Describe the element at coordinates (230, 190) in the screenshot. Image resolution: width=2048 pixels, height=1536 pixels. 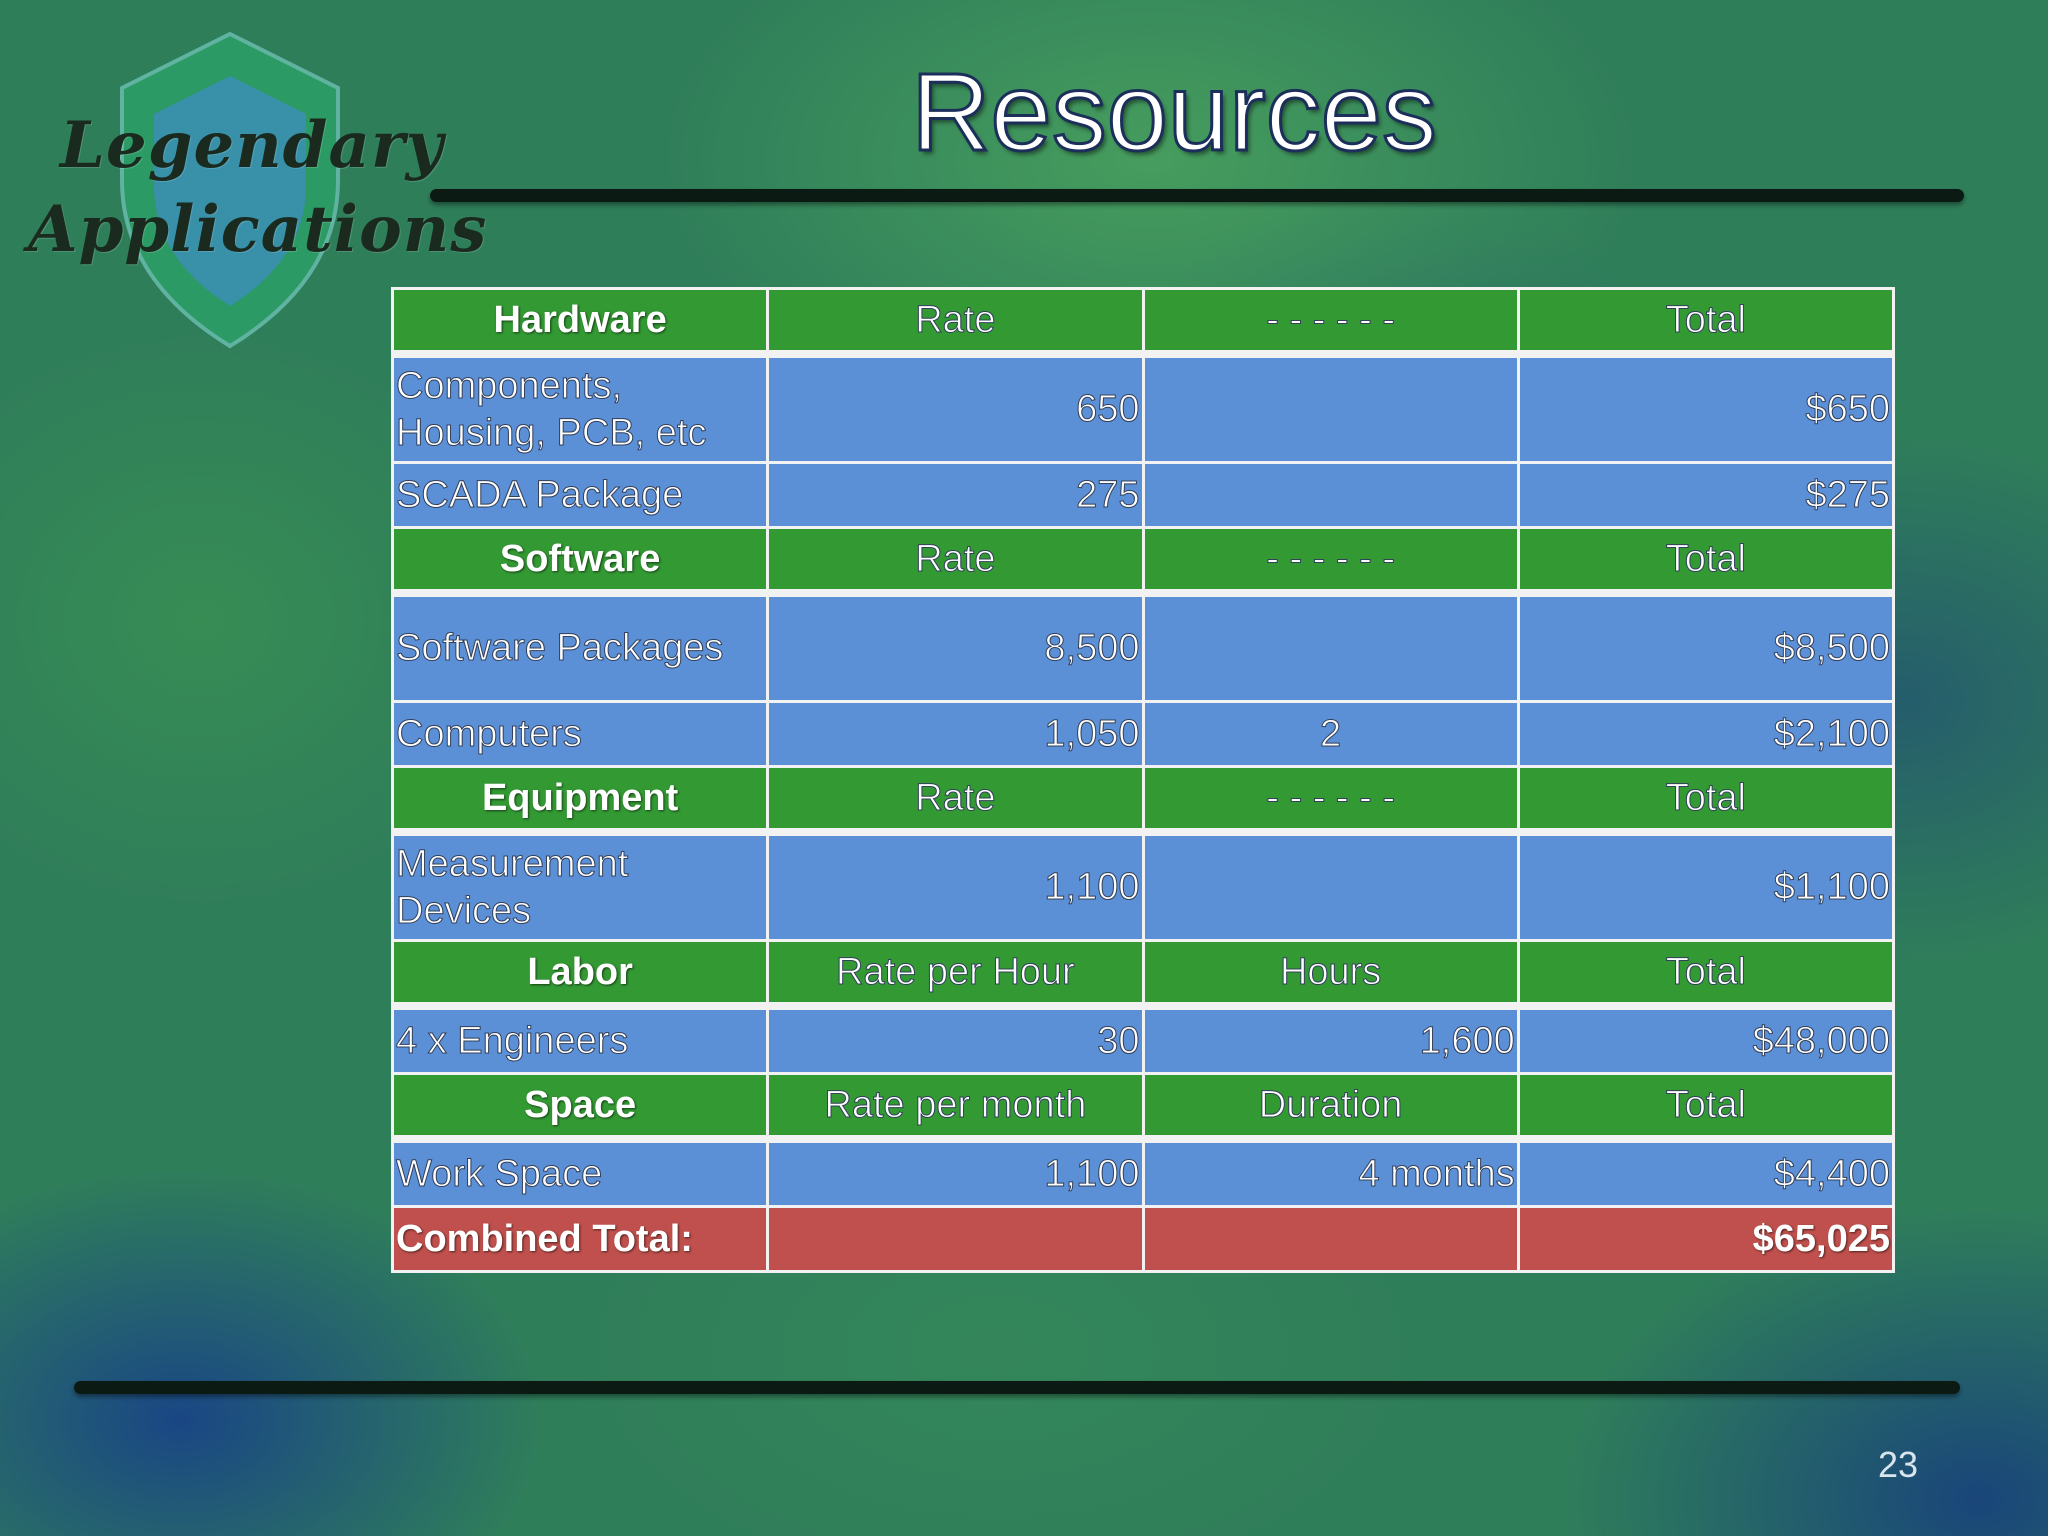
I see `shield-icon` at that location.